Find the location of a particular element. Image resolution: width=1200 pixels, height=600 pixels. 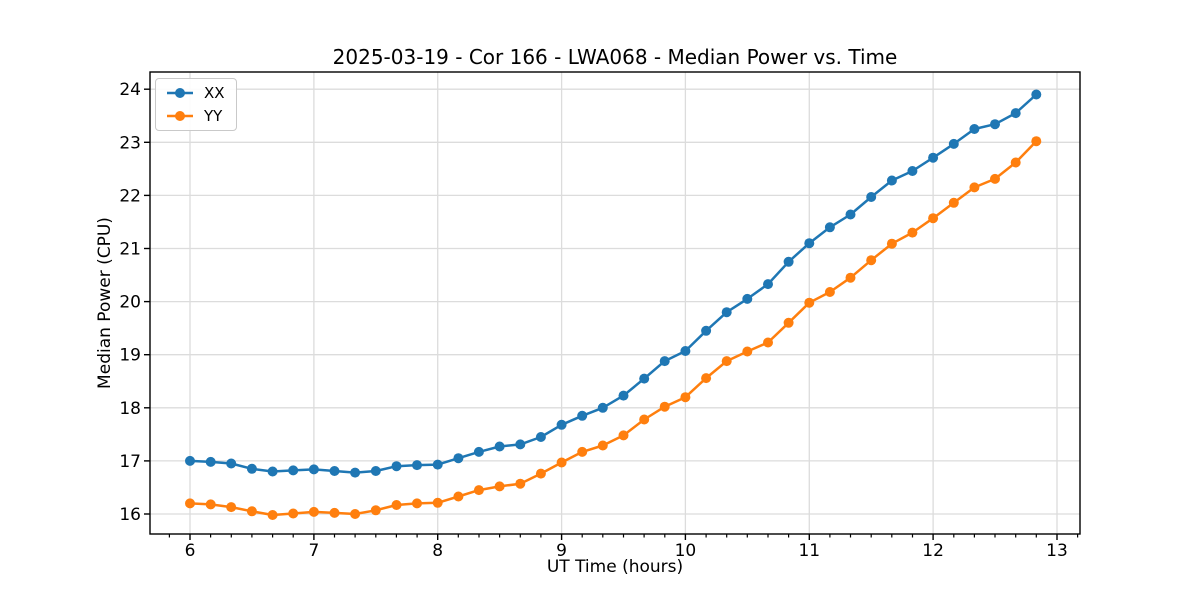

y-tick-label: 23 is located at coordinates (130, 143).